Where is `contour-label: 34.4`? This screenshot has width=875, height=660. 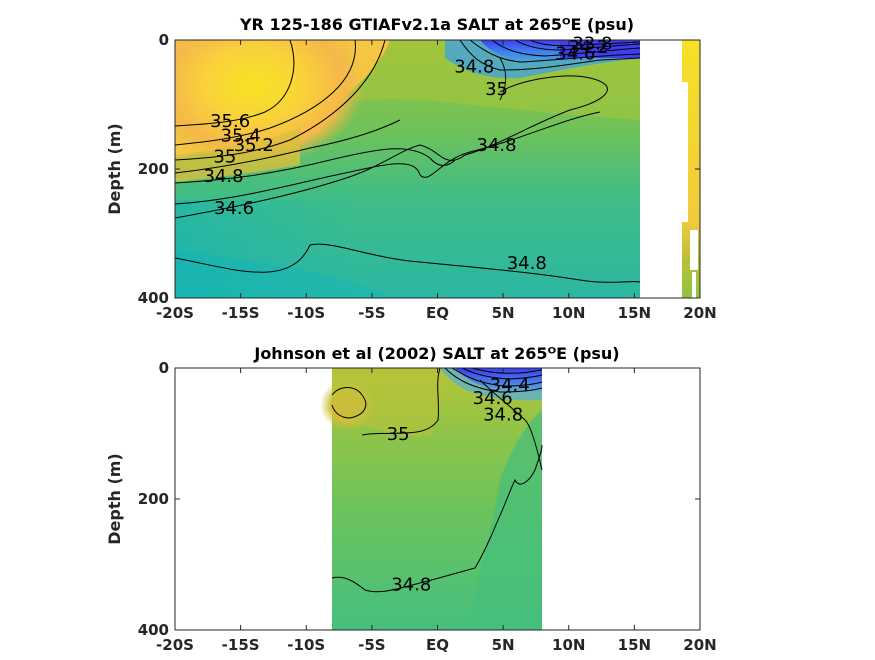
contour-label: 34.4 is located at coordinates (510, 385).